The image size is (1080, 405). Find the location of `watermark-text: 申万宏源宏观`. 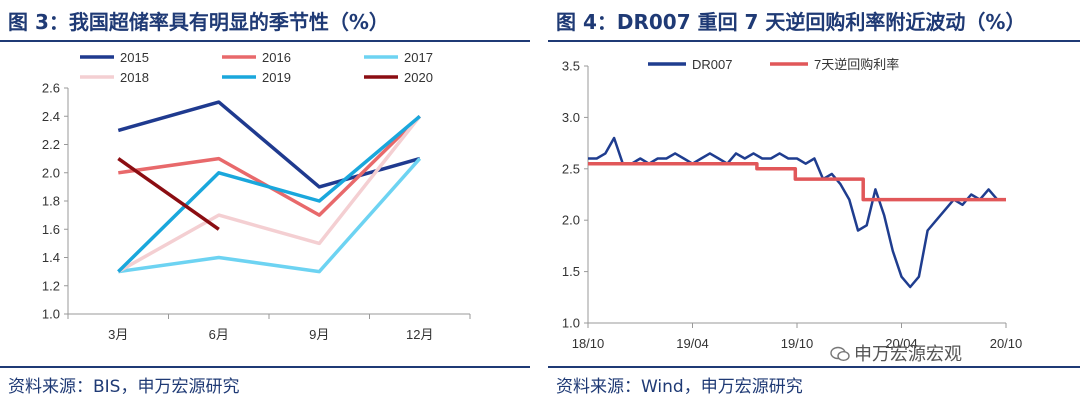

watermark-text: 申万宏源宏观 is located at coordinates (908, 354).